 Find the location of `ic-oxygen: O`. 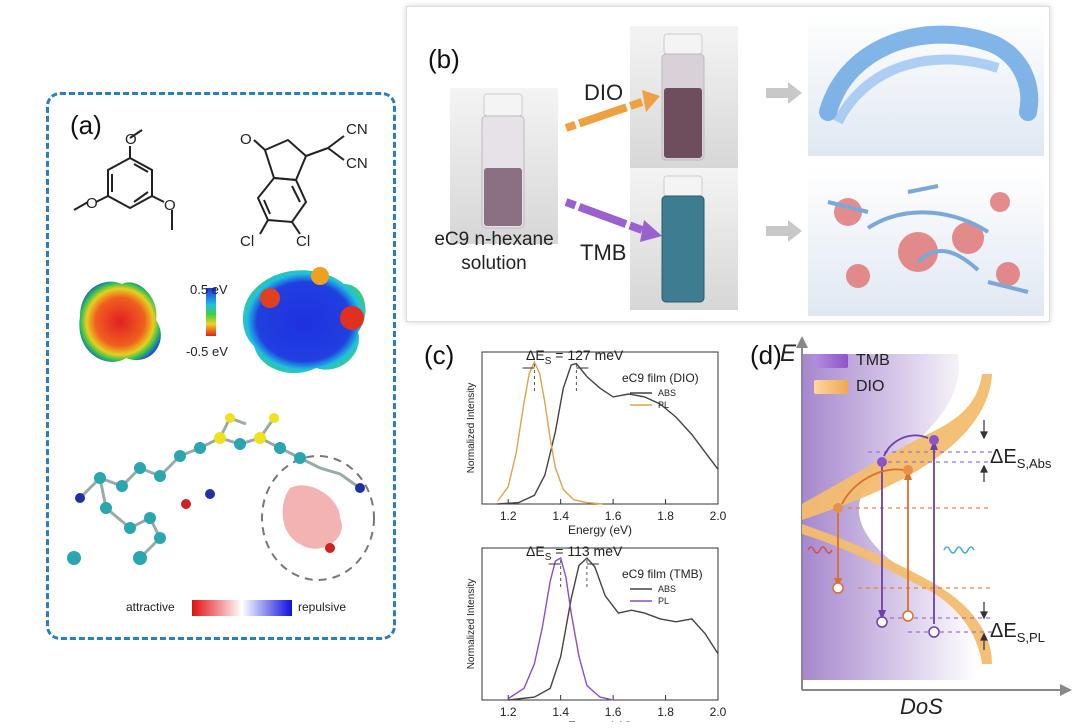

ic-oxygen: O is located at coordinates (246, 139).